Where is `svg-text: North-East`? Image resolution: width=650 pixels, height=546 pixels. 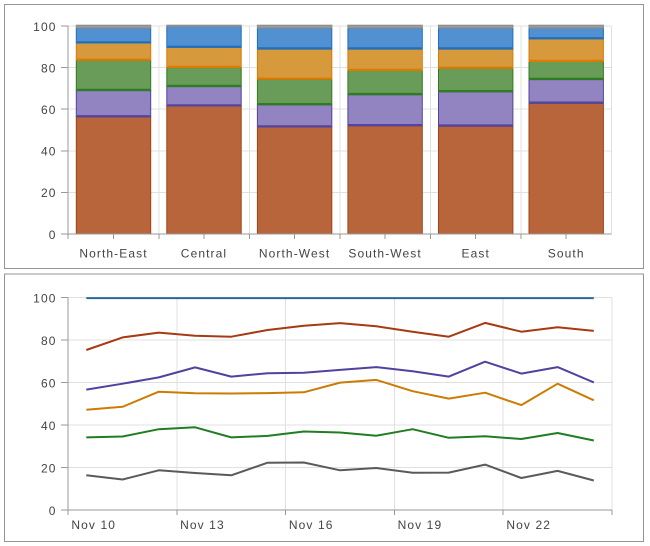
svg-text: North-East is located at coordinates (113, 254).